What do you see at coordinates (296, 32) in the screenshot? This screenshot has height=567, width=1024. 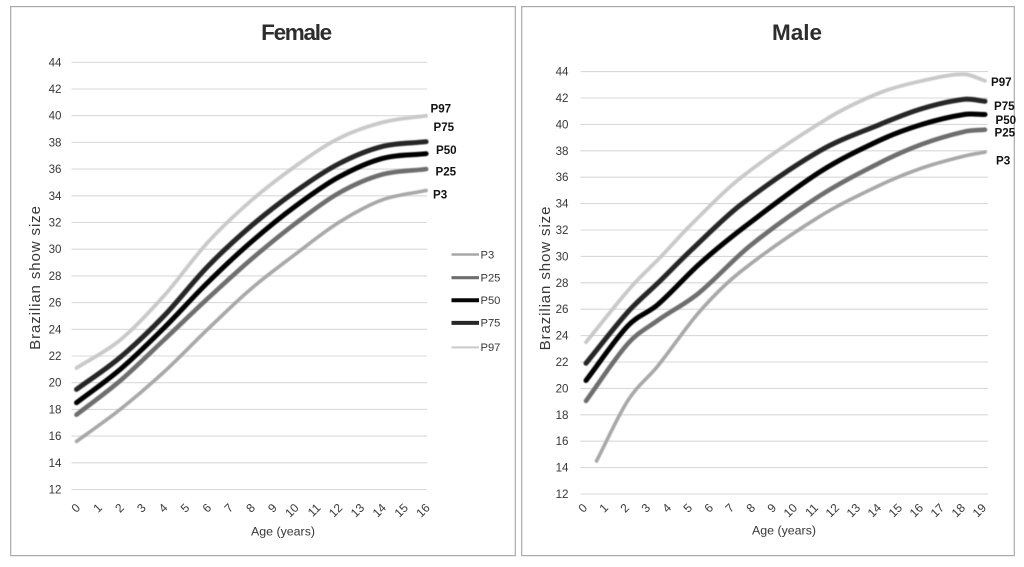 I see `svg-text: Female` at bounding box center [296, 32].